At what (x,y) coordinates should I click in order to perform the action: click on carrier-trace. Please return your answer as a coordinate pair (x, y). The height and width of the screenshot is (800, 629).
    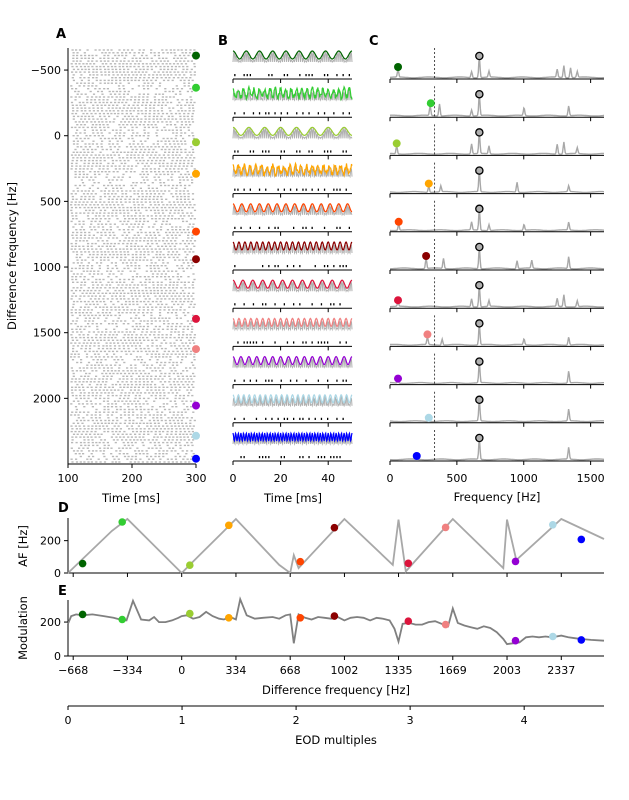
    Looking at the image, I should click on (292, 287).